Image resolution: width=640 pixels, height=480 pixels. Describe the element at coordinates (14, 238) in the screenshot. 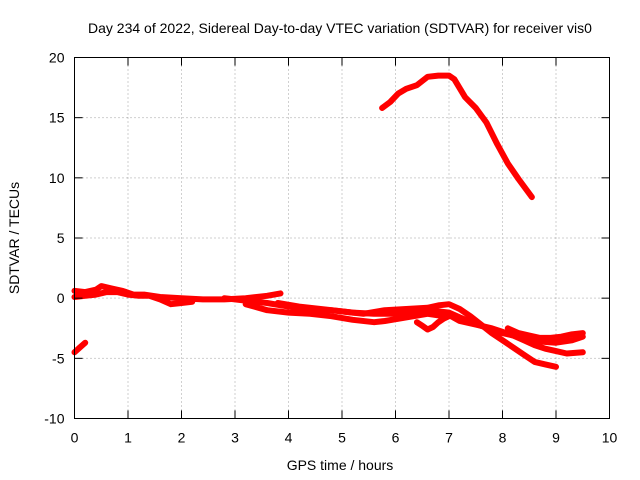

I see `y-axis-label: SDTVAR / TECUs` at that location.